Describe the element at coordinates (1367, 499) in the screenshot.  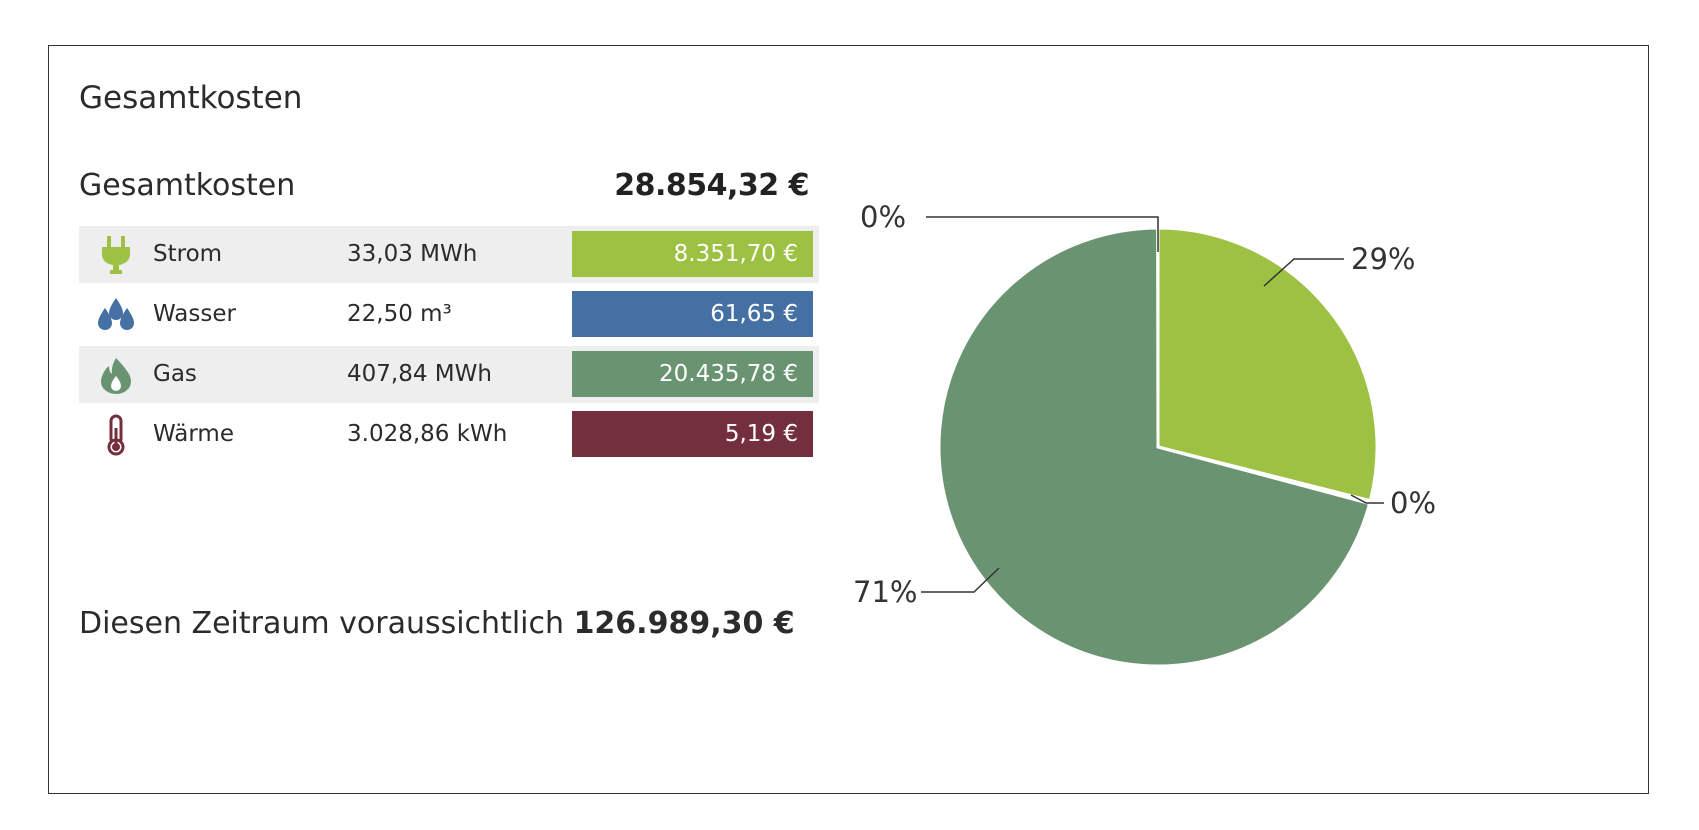
I see `leader-line-wasser` at that location.